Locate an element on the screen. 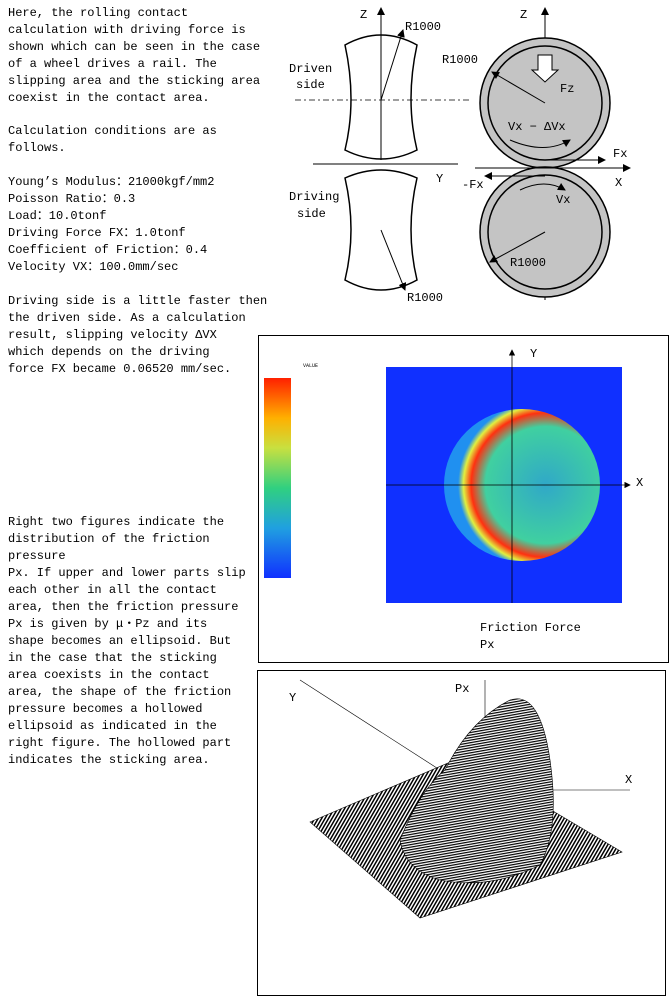  label: Vx − ΔVx is located at coordinates (537, 127).